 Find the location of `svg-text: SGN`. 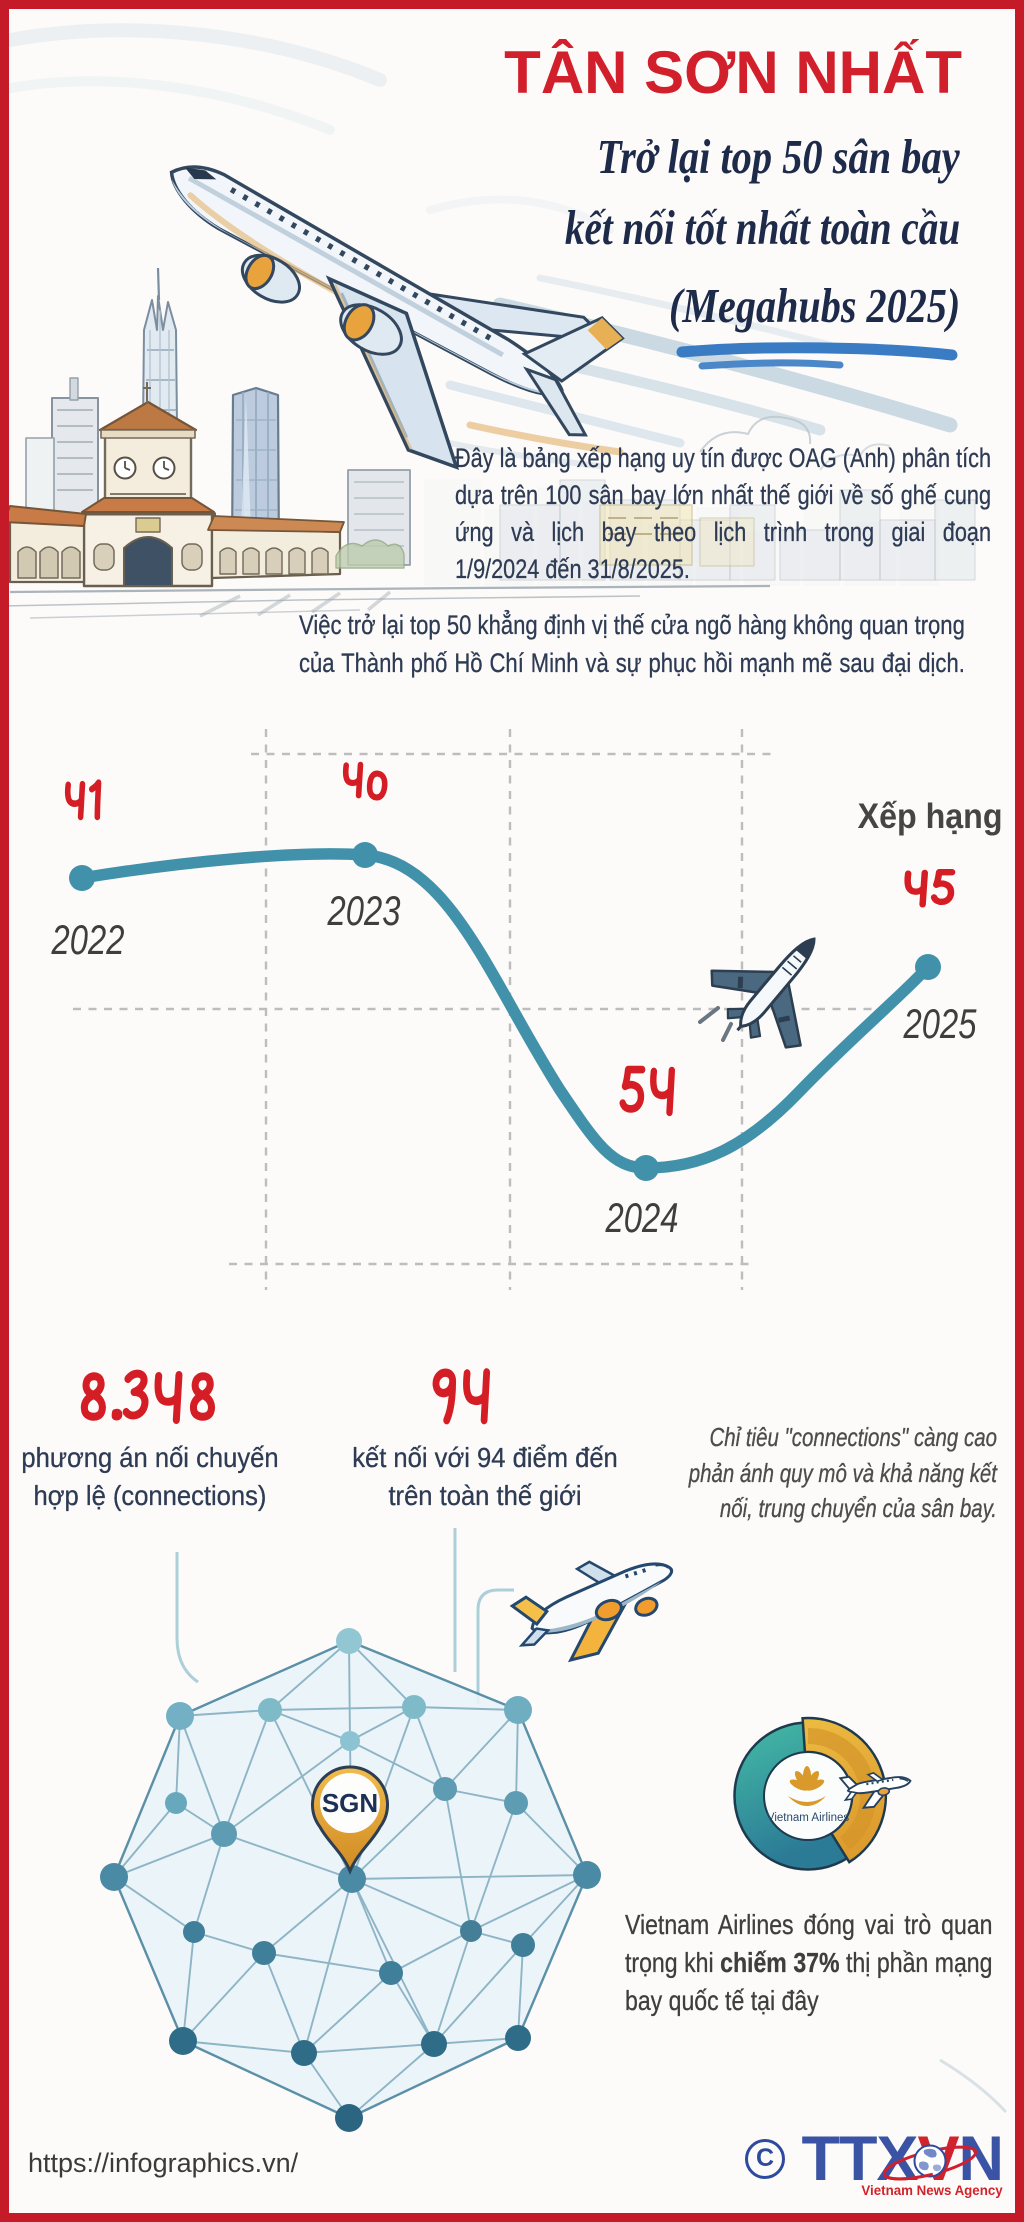

svg-text: SGN is located at coordinates (350, 1803).